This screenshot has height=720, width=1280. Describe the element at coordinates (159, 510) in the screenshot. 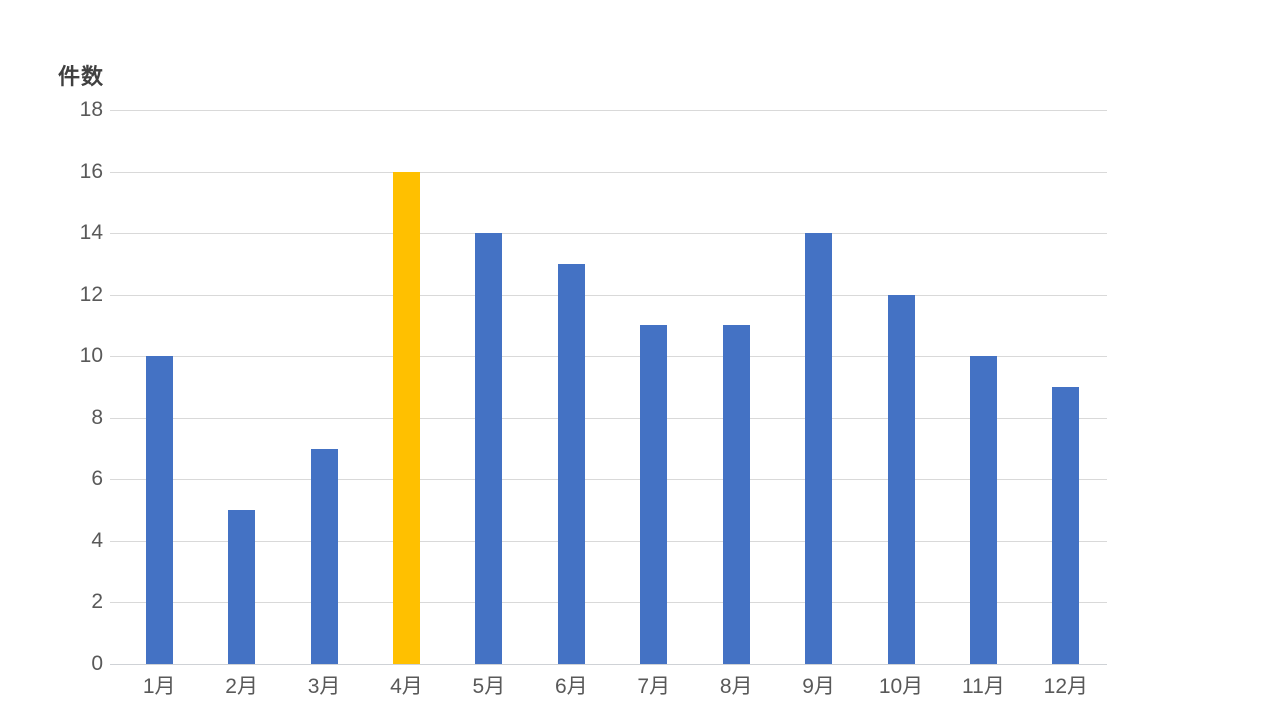

I see `bar-1月` at that location.